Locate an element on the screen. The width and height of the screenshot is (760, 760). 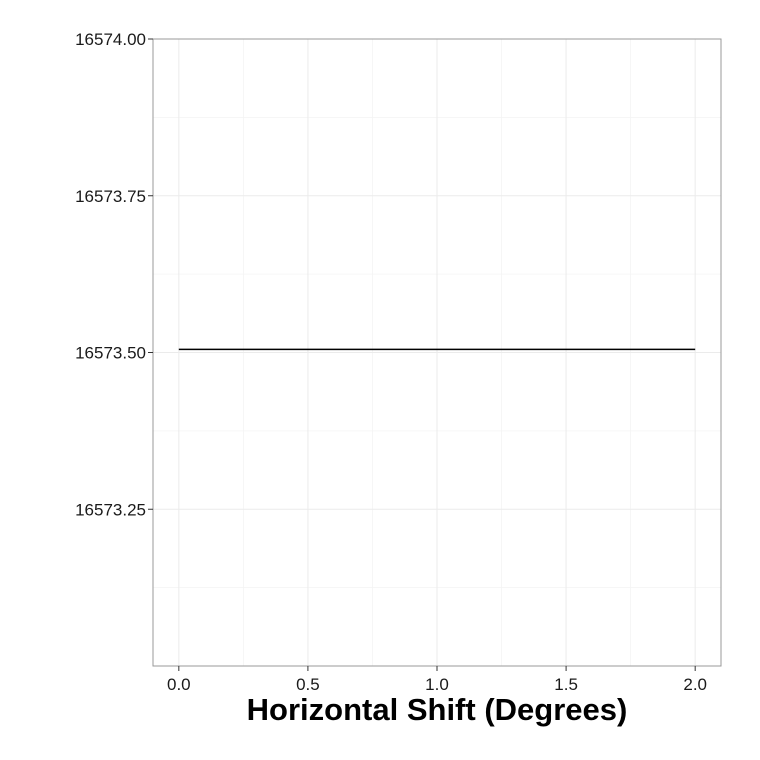
y-tick-label: 16573.50 is located at coordinates (110, 353).